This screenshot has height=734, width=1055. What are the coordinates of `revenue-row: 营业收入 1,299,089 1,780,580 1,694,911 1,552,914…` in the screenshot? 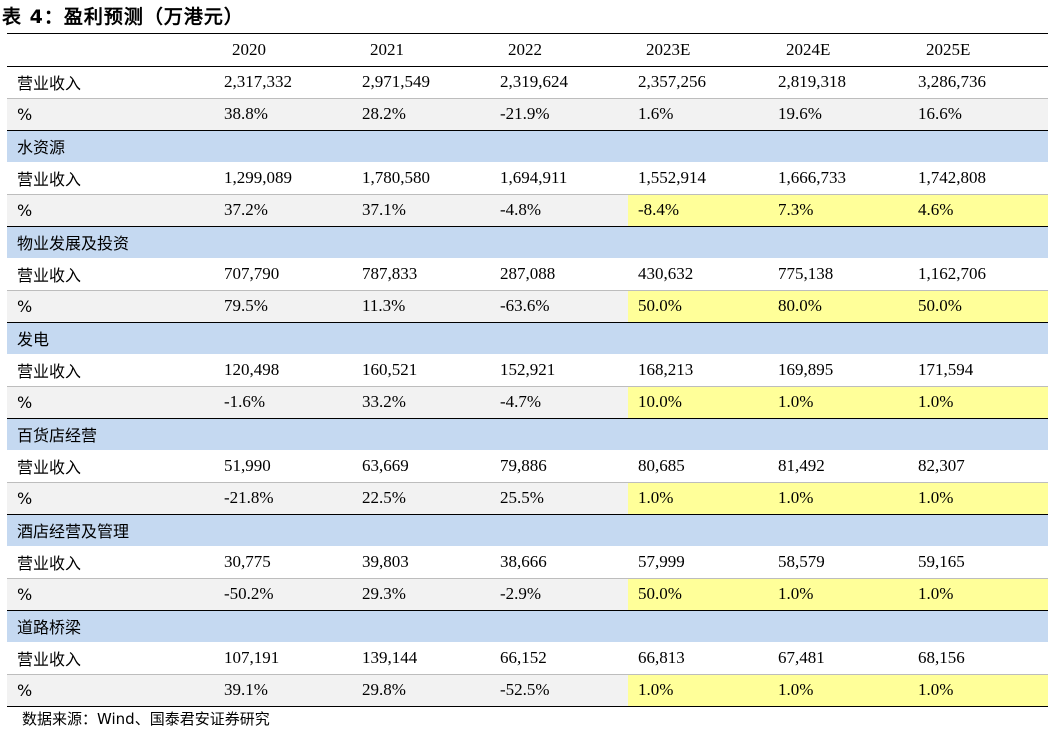 It's located at (527, 178).